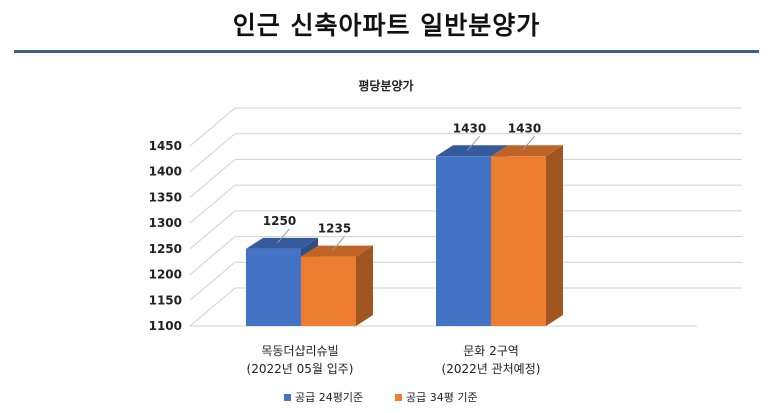 This screenshot has width=773, height=413. Describe the element at coordinates (165, 236) in the screenshot. I see `y-axis-ticks: 1100 1150 1200 1250 1300 1350 1400 1450` at that location.